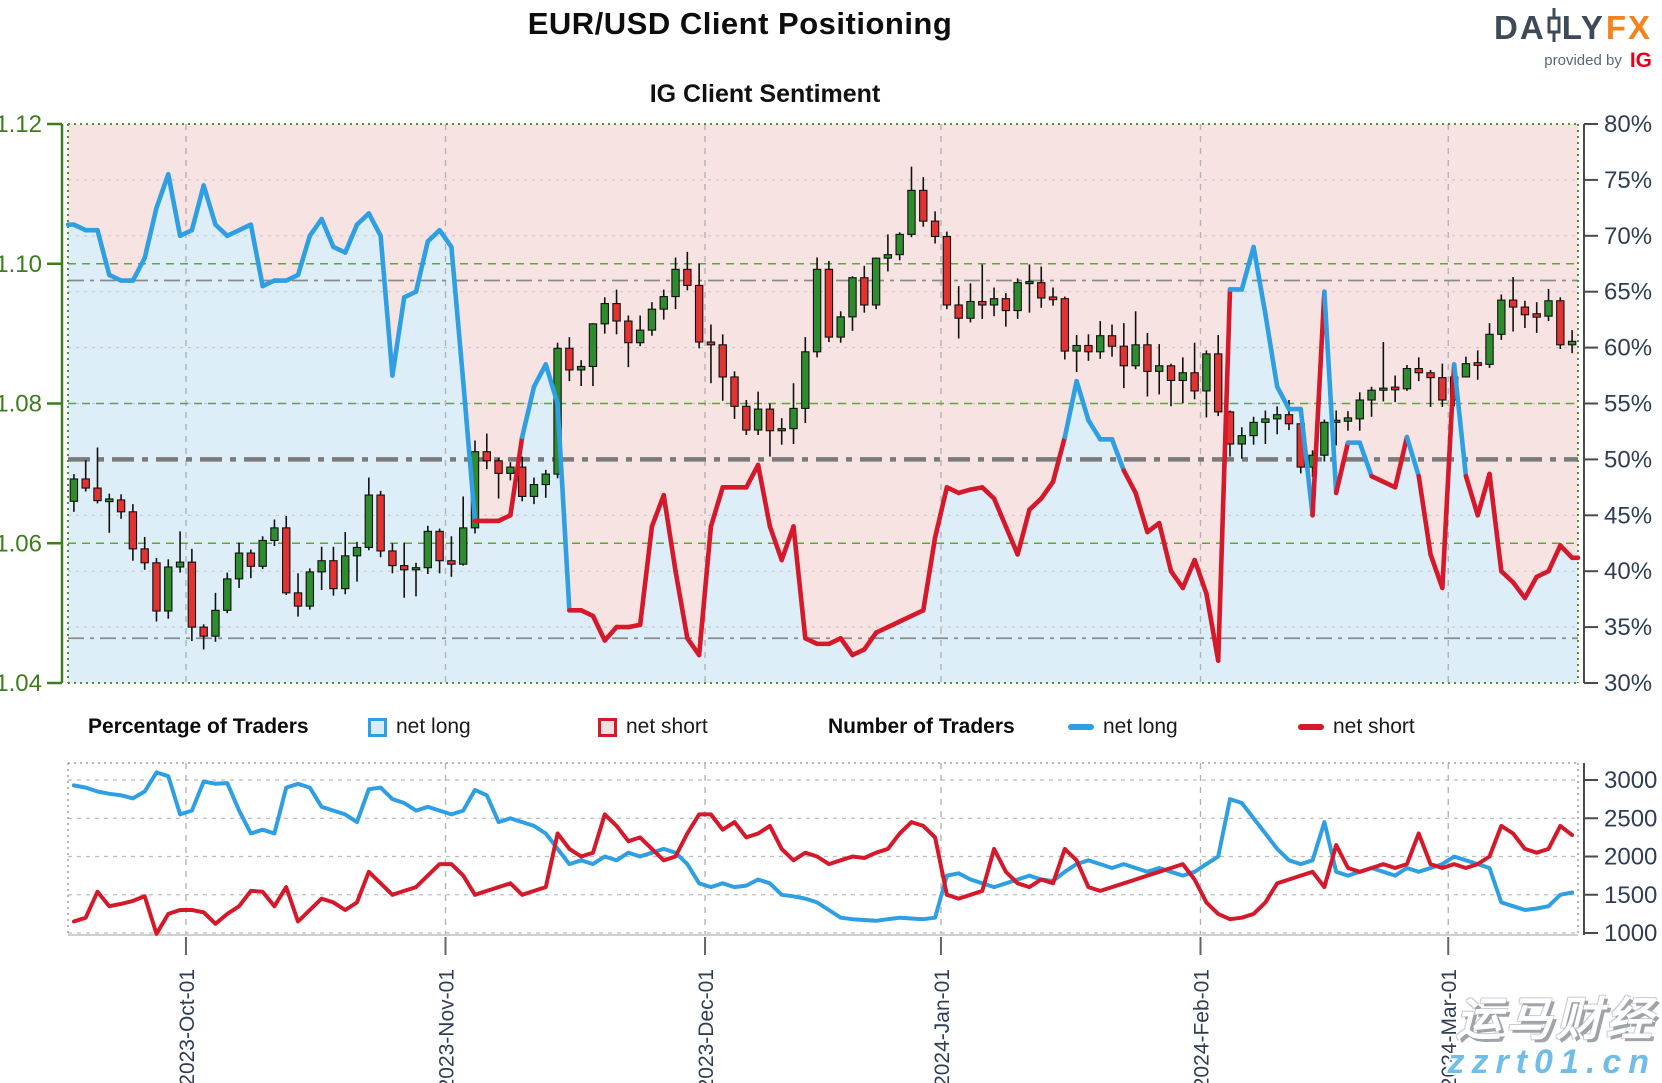 The width and height of the screenshot is (1662, 1083). What do you see at coordinates (921, 726) in the screenshot?
I see `legend-num-title: Number of Traders` at bounding box center [921, 726].